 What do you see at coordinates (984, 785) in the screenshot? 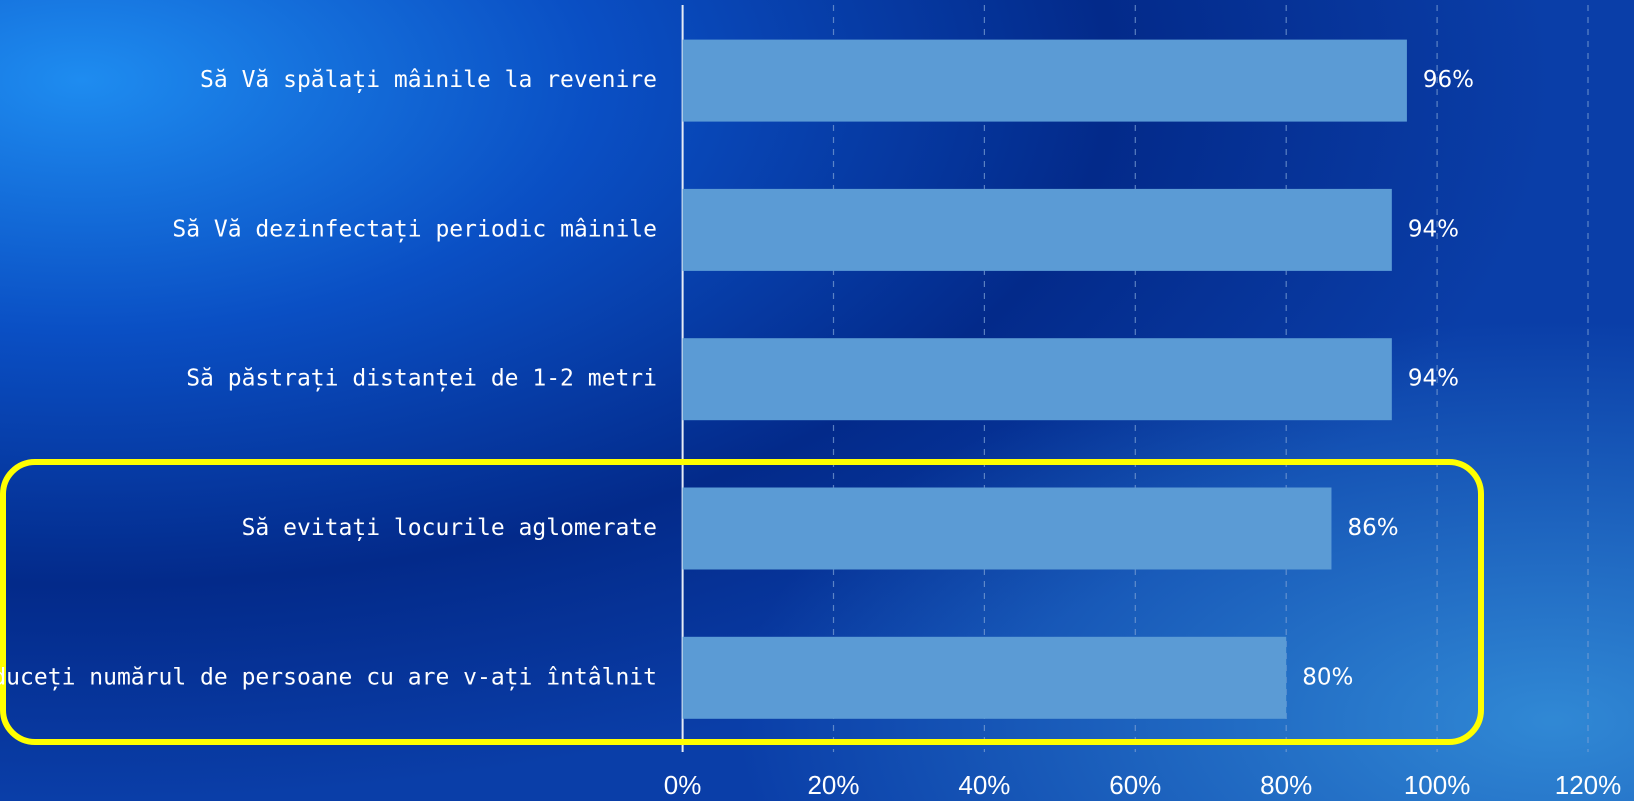
I see `x-tick-label: 40%` at bounding box center [984, 785].